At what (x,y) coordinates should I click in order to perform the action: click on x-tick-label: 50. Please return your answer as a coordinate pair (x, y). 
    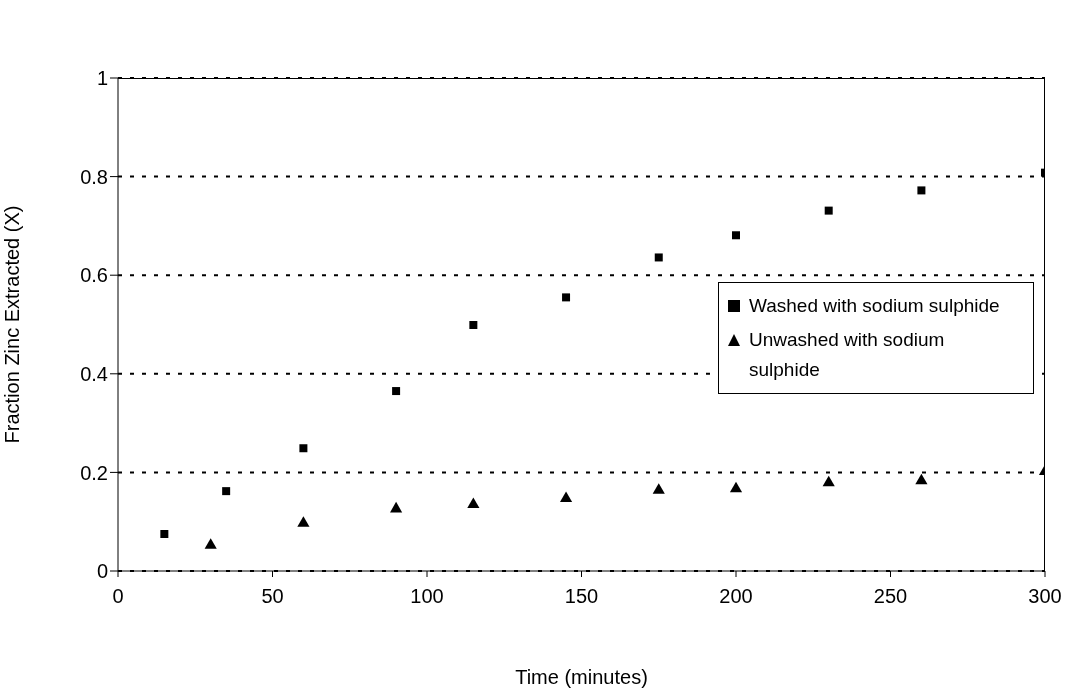
    Looking at the image, I should click on (272, 596).